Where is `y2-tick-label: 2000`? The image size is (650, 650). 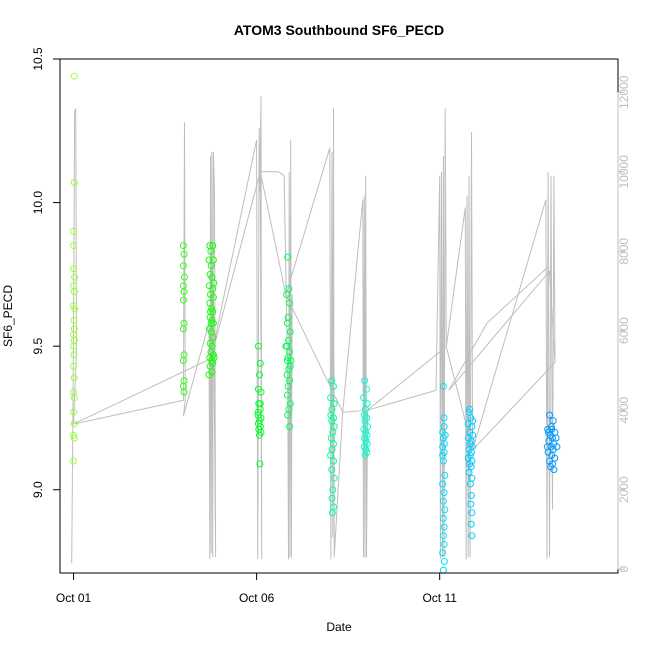 y2-tick-label: 2000 is located at coordinates (624, 489).